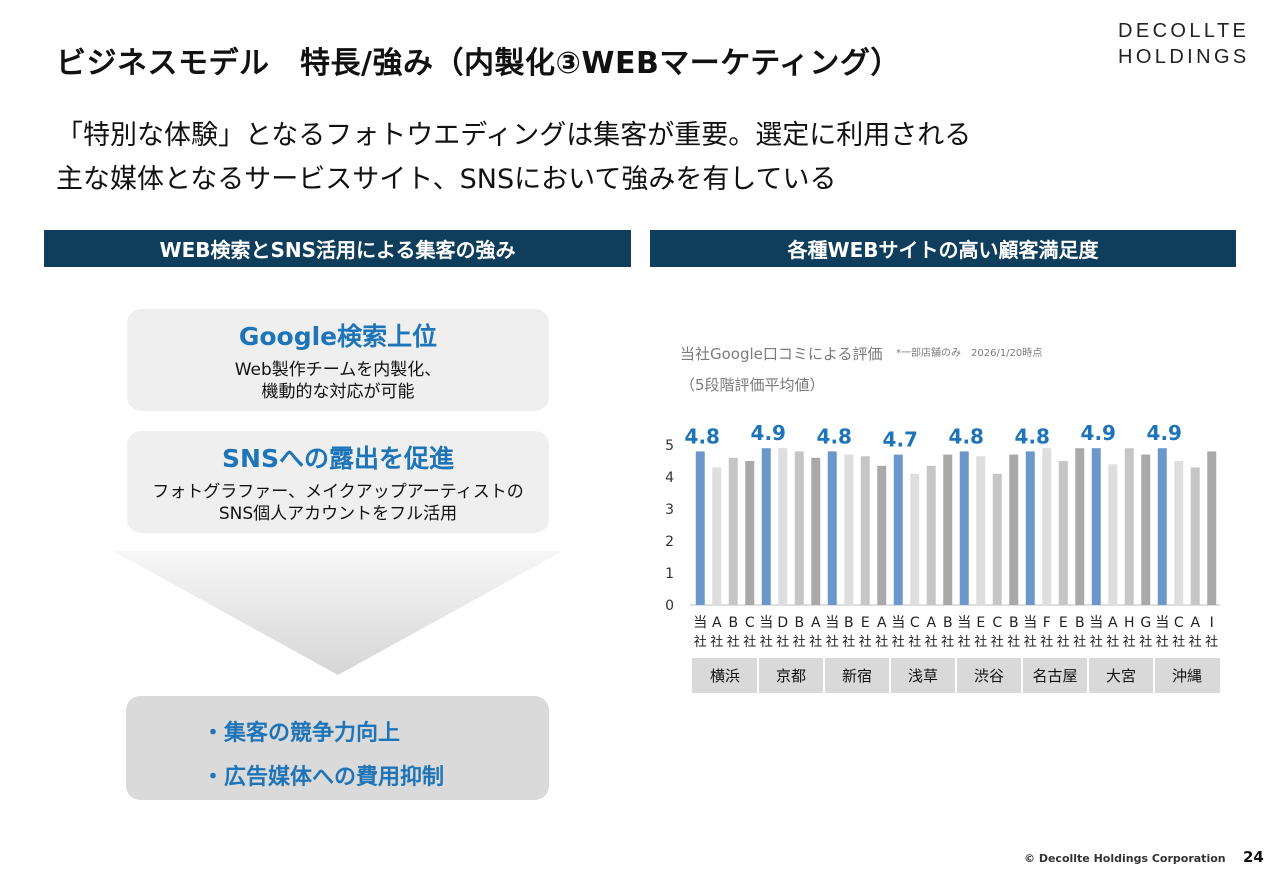 This screenshot has height=886, width=1280. I want to click on card-title: SNSへの露出を促進, so click(338, 458).